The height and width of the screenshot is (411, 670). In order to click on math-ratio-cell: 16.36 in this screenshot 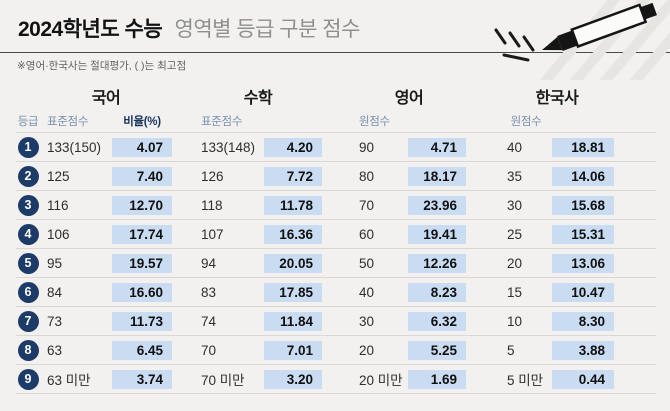, I will do `click(293, 234)`.